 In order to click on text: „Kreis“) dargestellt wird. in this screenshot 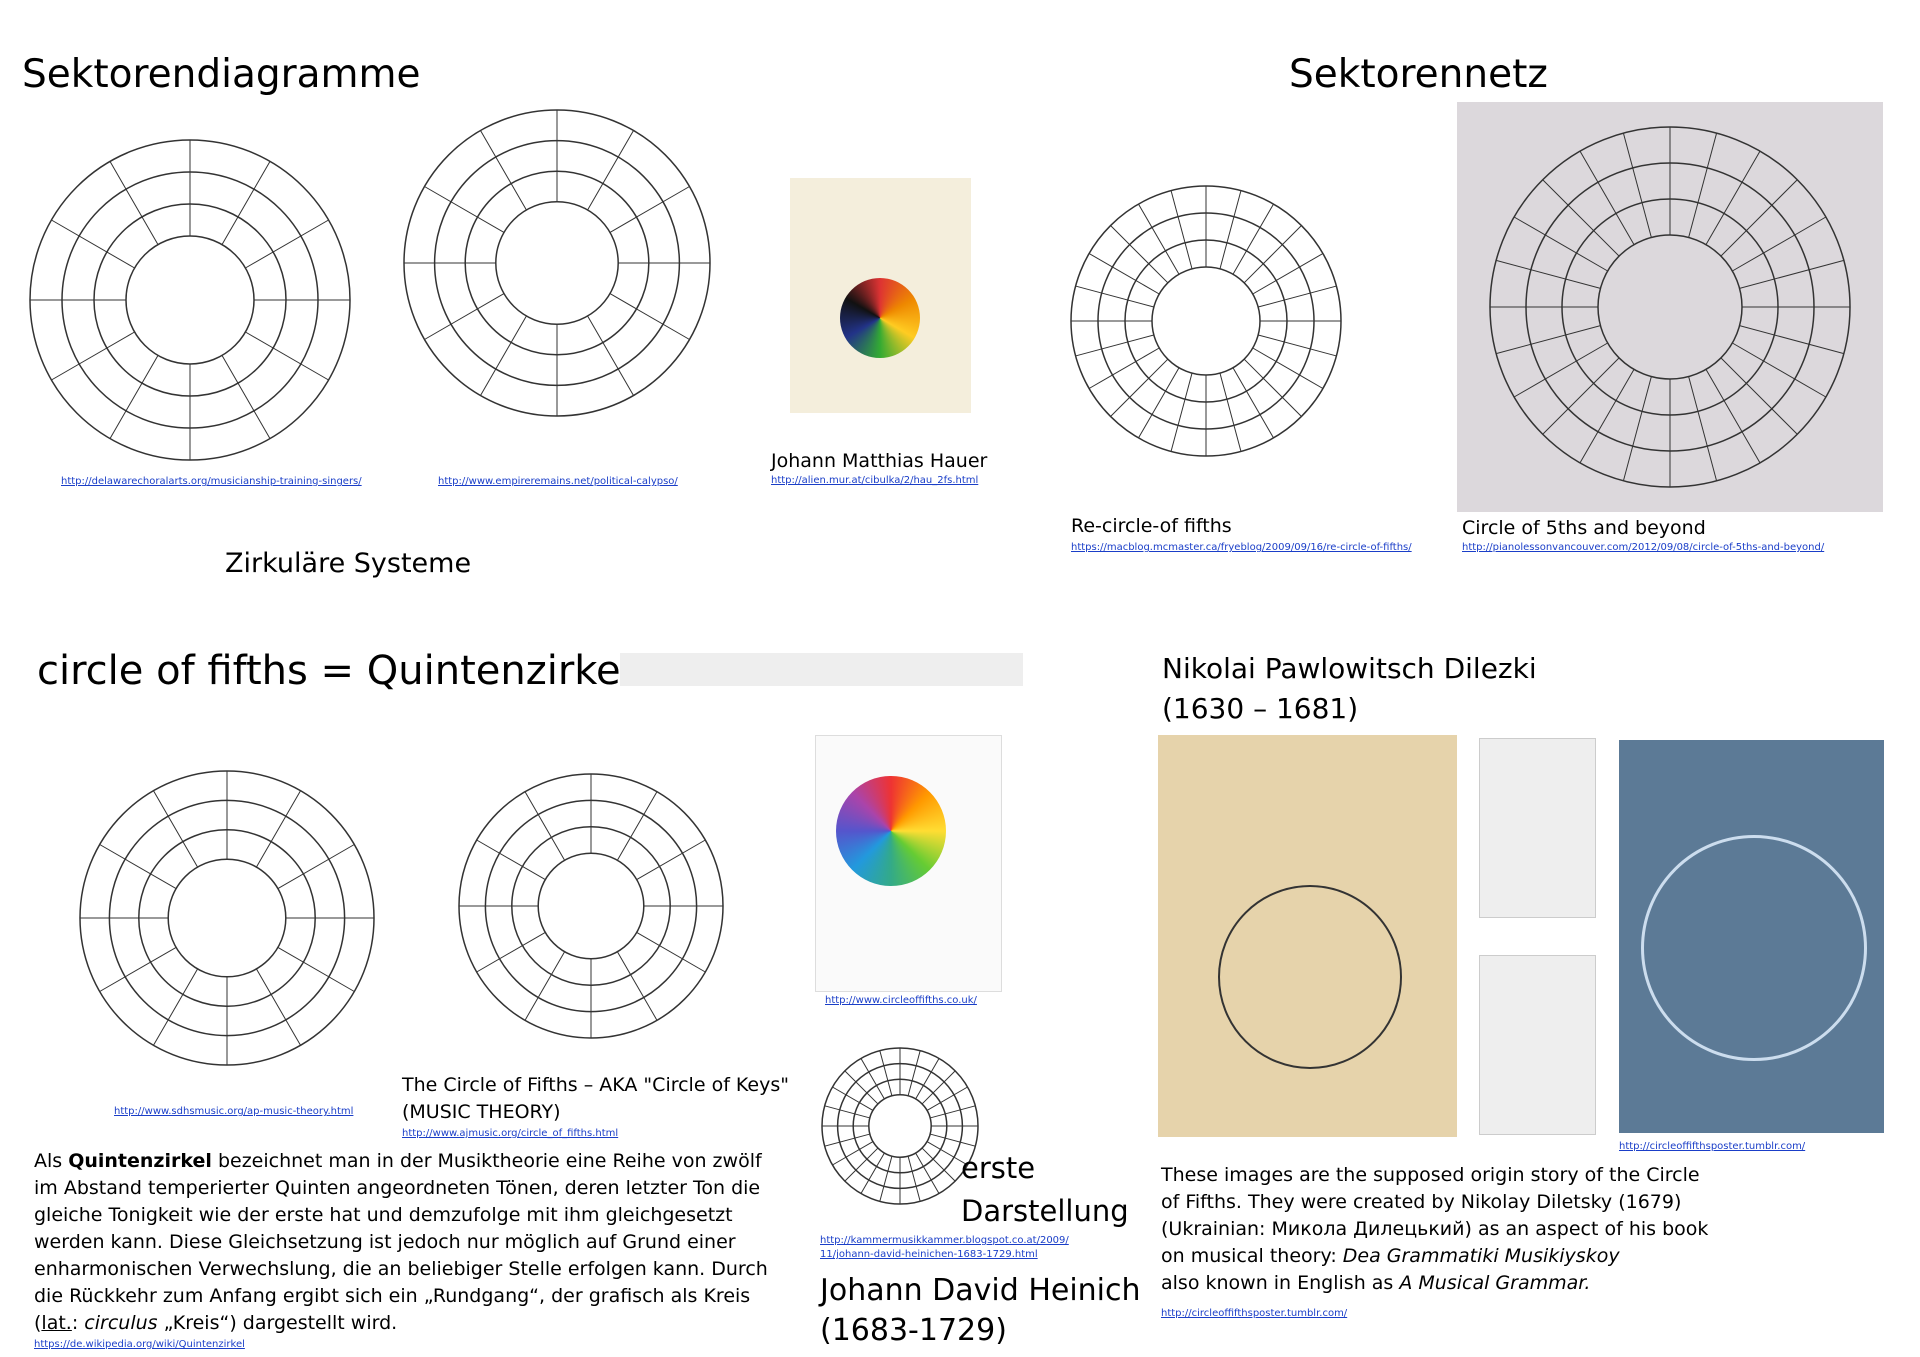, I will do `click(277, 1323)`.